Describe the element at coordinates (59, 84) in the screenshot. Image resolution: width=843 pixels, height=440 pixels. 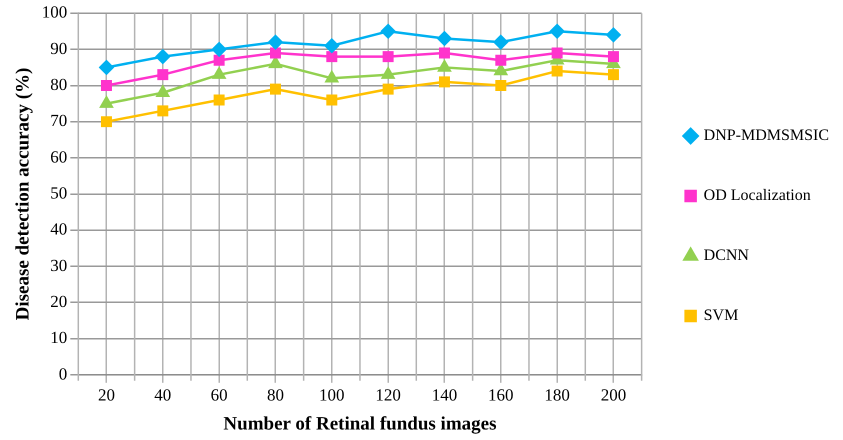
I see `y-tick-label: 80` at that location.